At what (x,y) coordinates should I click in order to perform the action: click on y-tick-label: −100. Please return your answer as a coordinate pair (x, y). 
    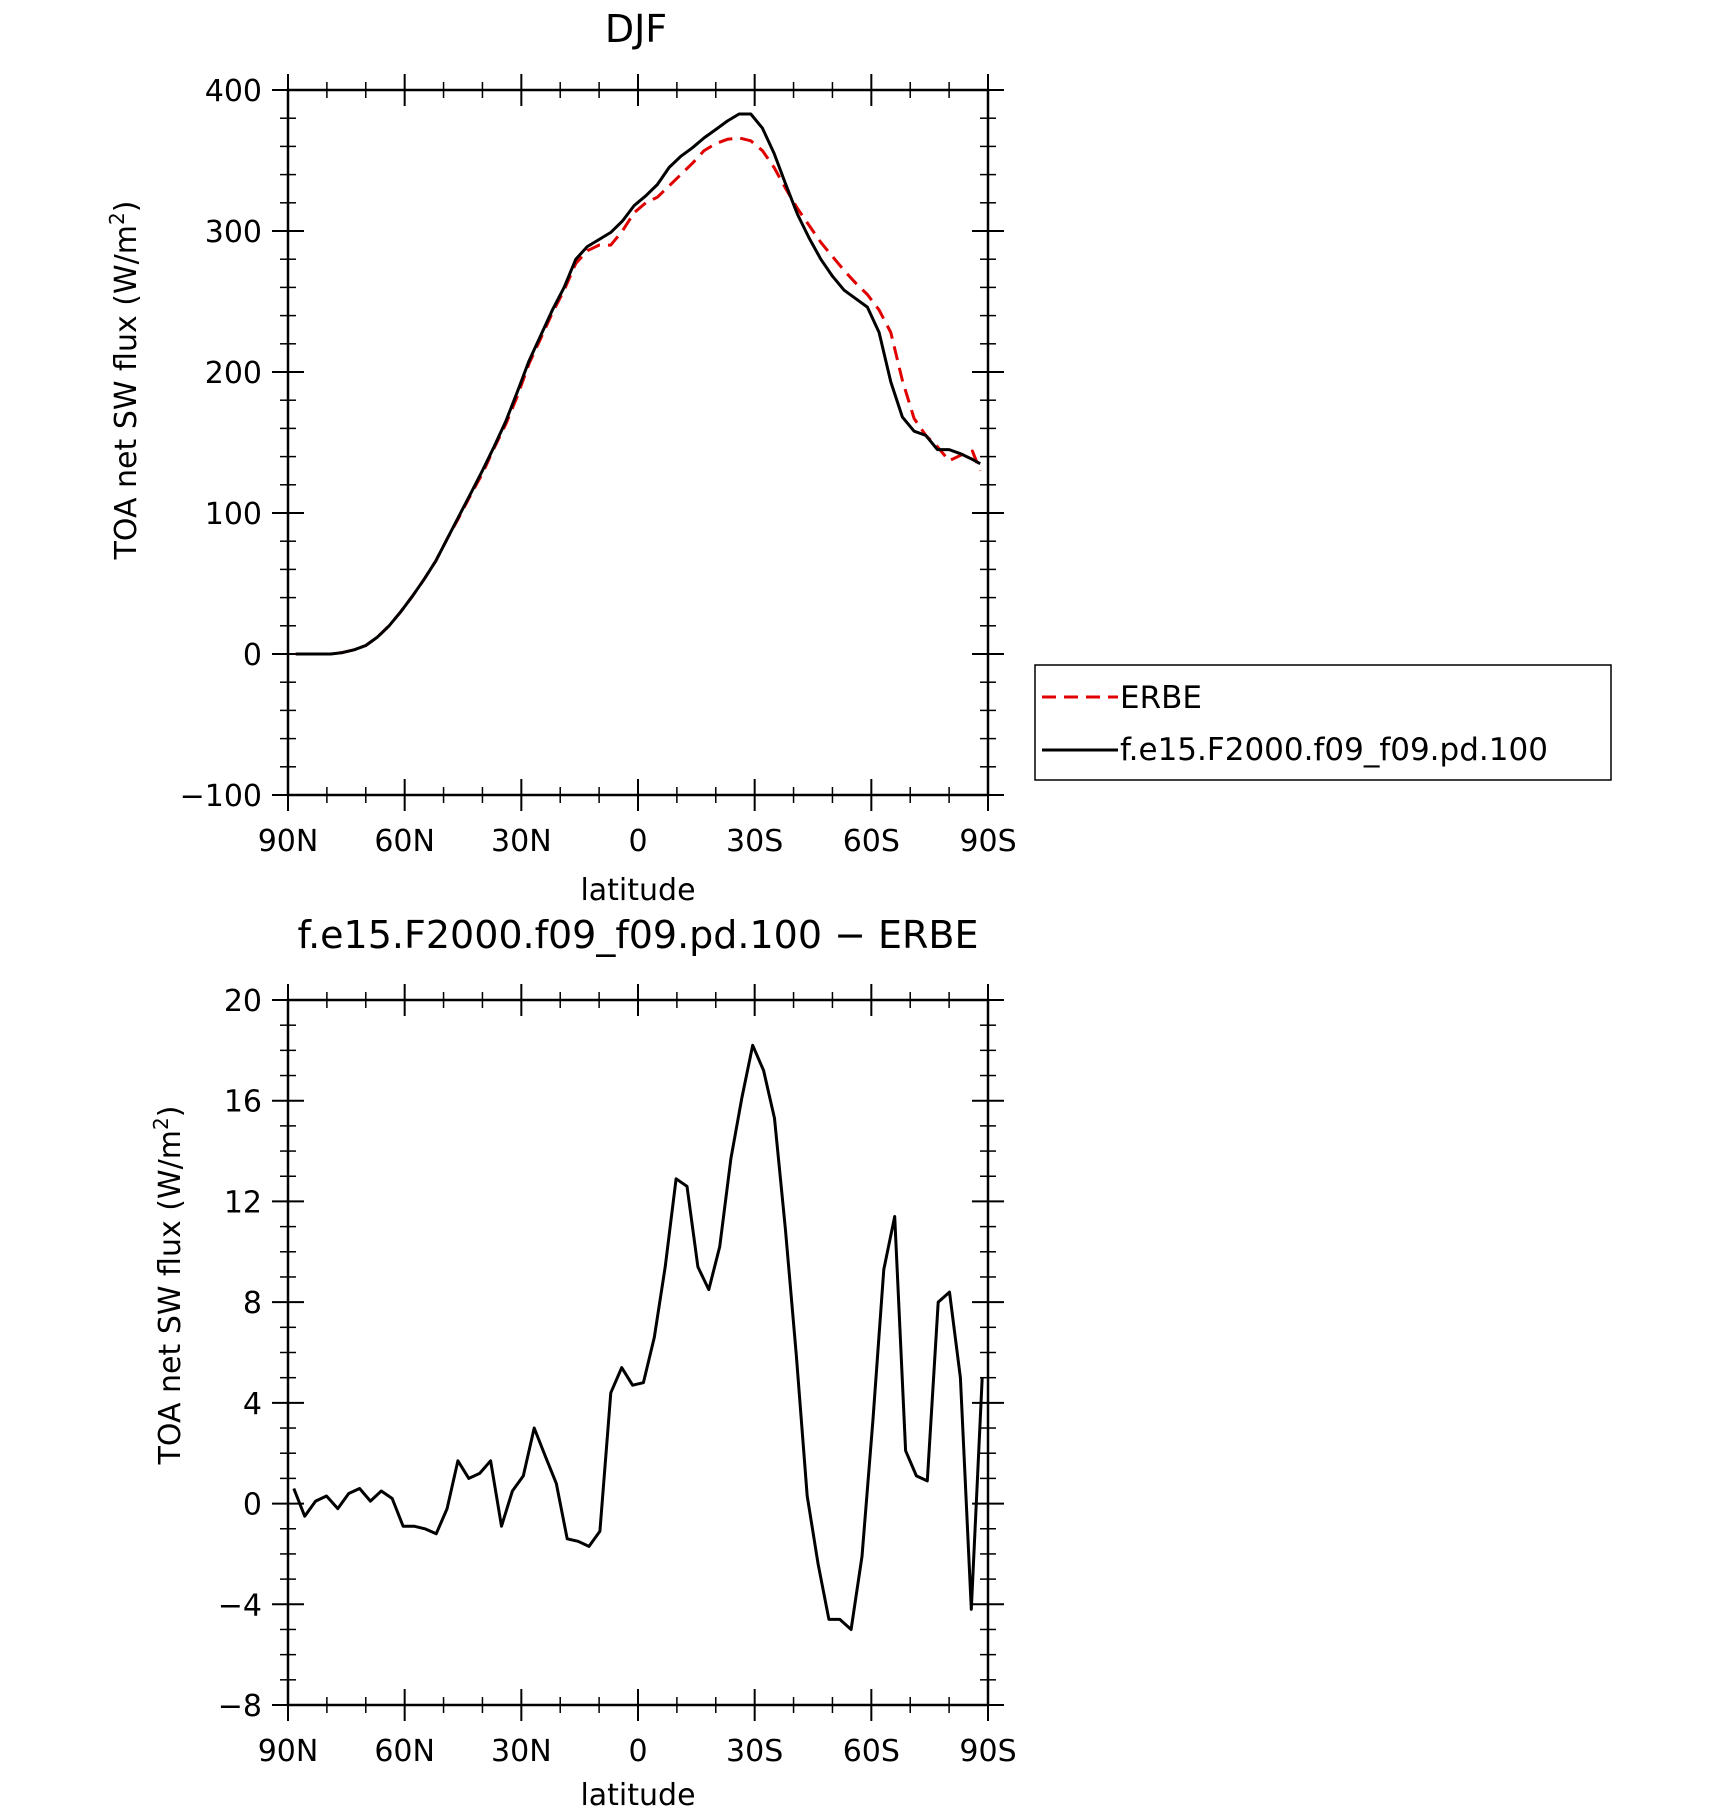
    Looking at the image, I should click on (221, 796).